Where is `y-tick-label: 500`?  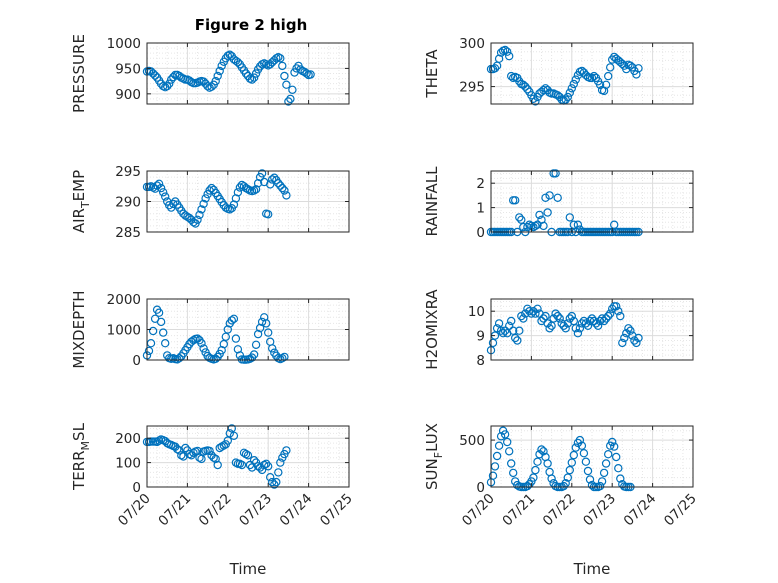
y-tick-label: 500 is located at coordinates (472, 441).